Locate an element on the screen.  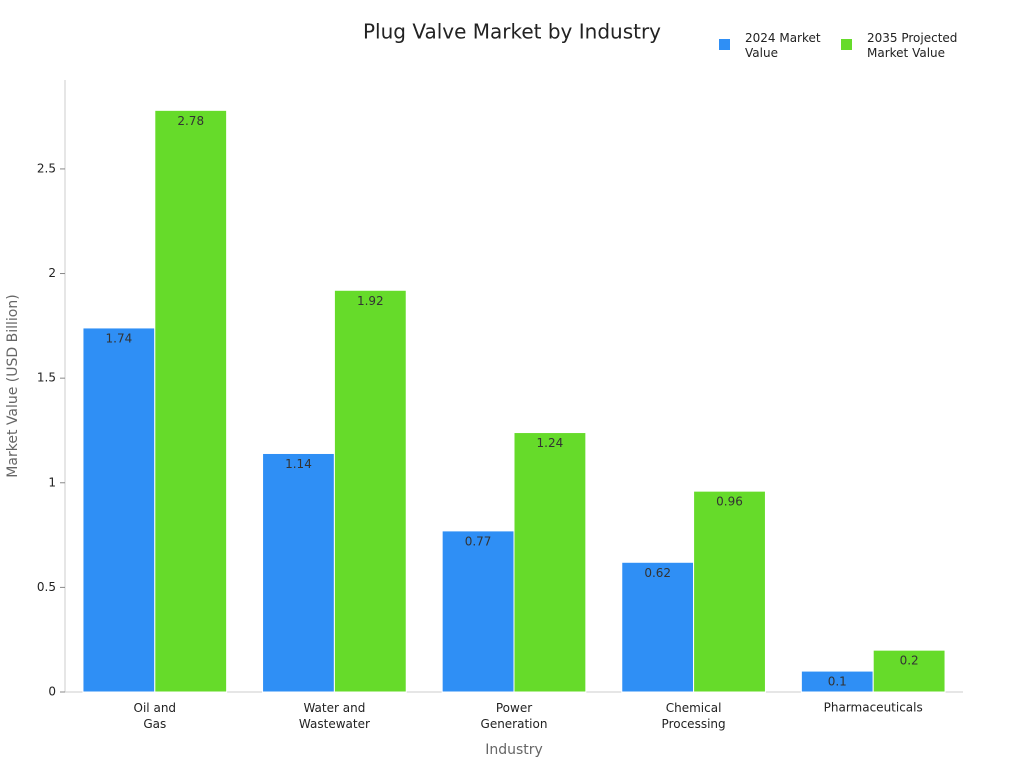
x-tick-label: Power Generation is located at coordinates (514, 716).